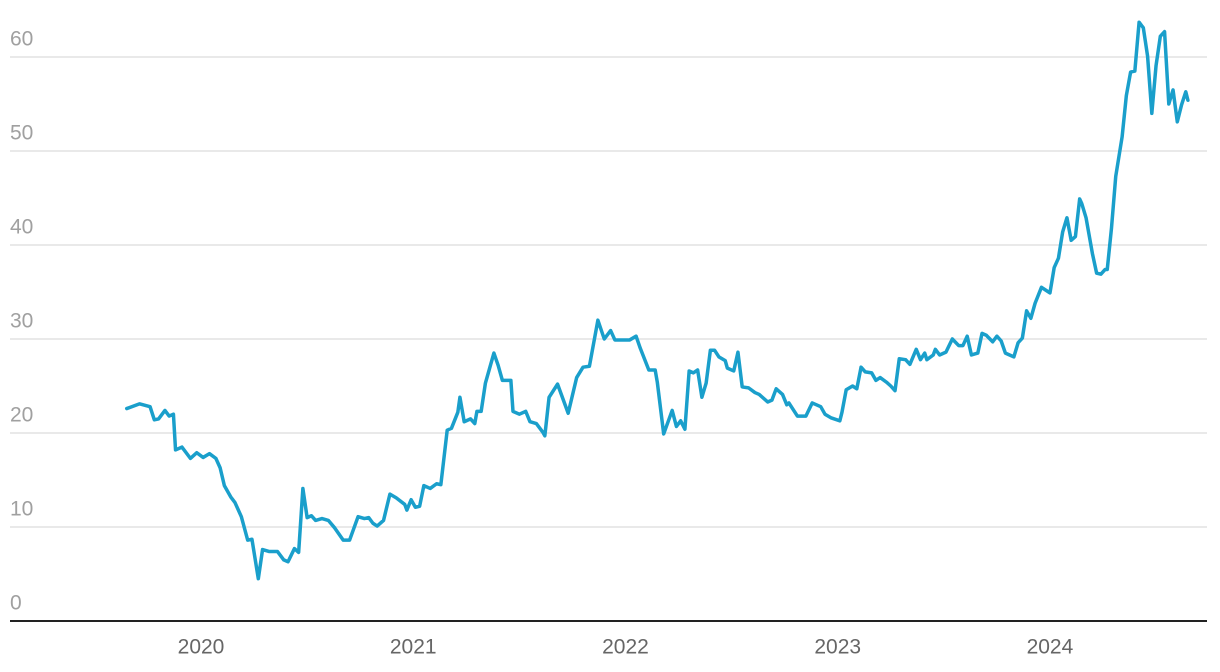 This screenshot has height=672, width=1220. What do you see at coordinates (837, 647) in the screenshot?
I see `x-tick-label: 2023` at bounding box center [837, 647].